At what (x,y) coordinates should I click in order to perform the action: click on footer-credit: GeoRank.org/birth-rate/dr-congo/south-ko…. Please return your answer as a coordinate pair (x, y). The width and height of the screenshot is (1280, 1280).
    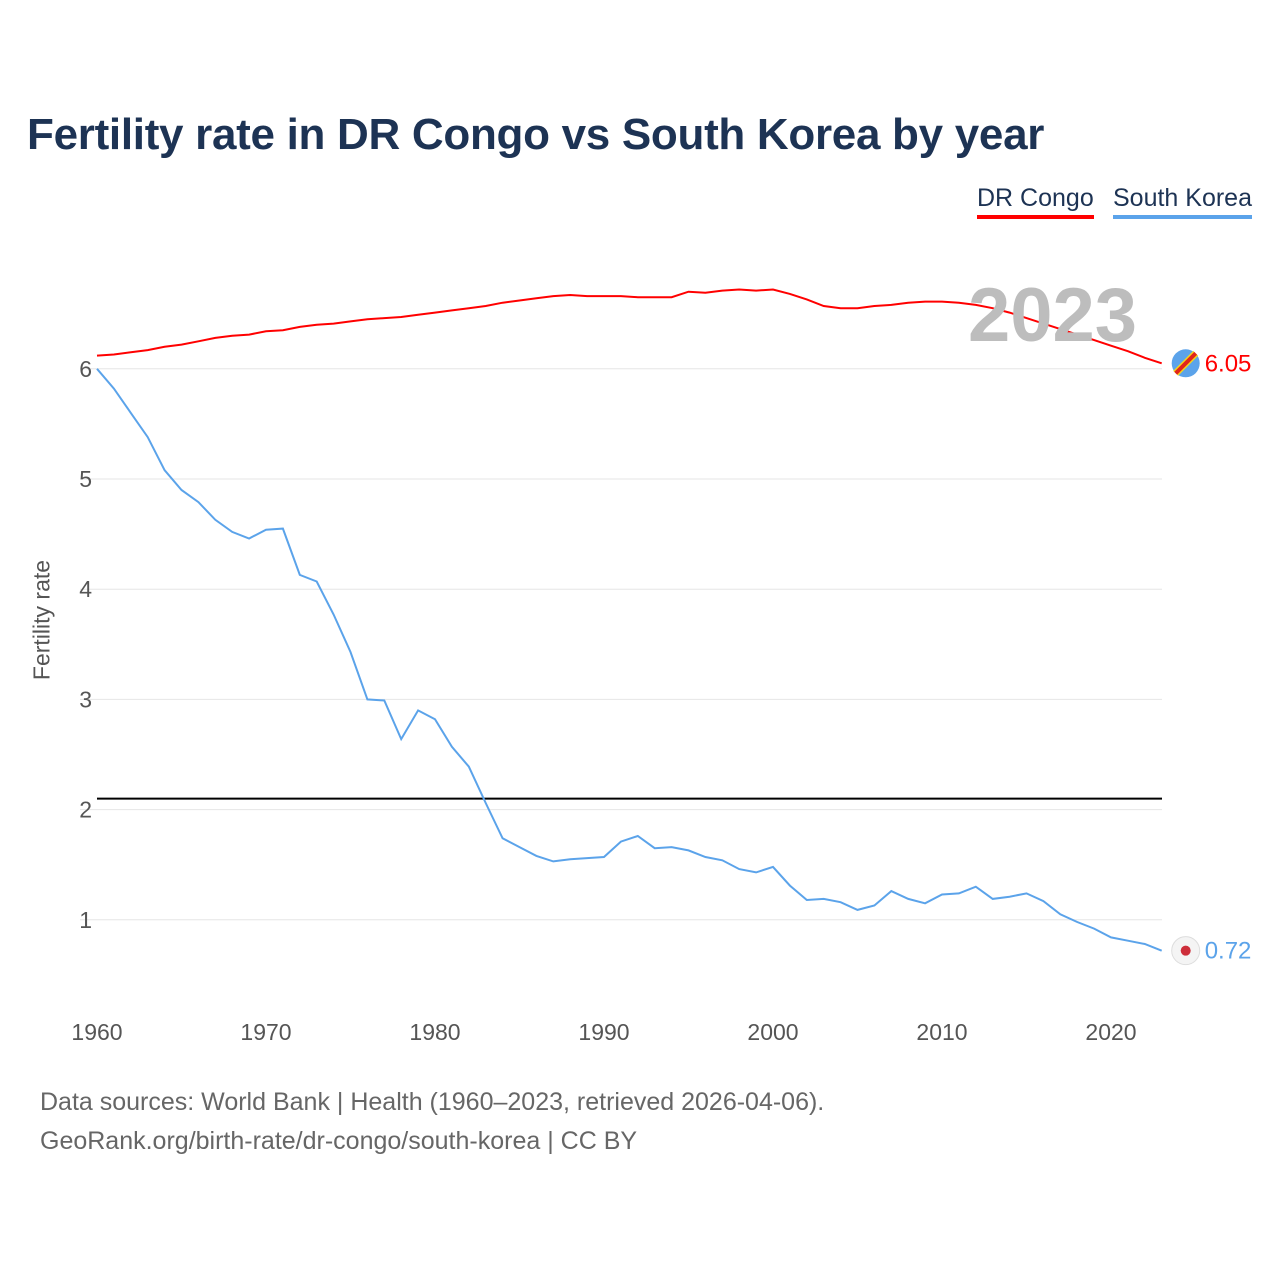
    Looking at the image, I should click on (339, 1141).